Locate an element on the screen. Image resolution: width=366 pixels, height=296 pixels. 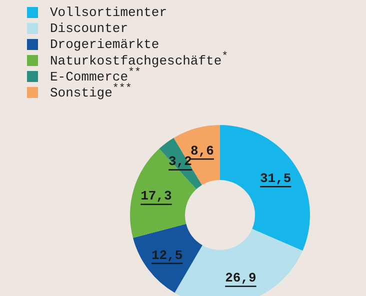
data-label: 17,3 is located at coordinates (156, 196).